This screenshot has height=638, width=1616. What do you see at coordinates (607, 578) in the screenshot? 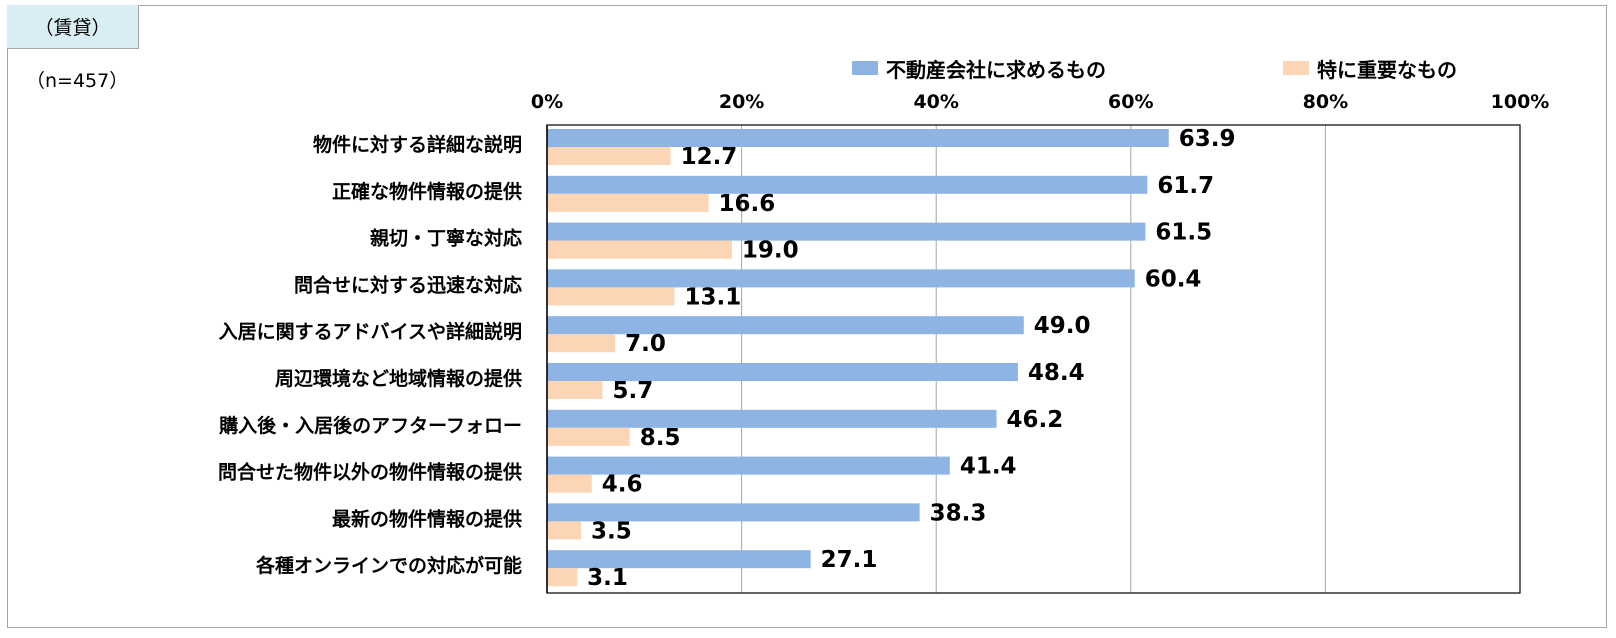
I see `data-label: 3.1` at bounding box center [607, 578].